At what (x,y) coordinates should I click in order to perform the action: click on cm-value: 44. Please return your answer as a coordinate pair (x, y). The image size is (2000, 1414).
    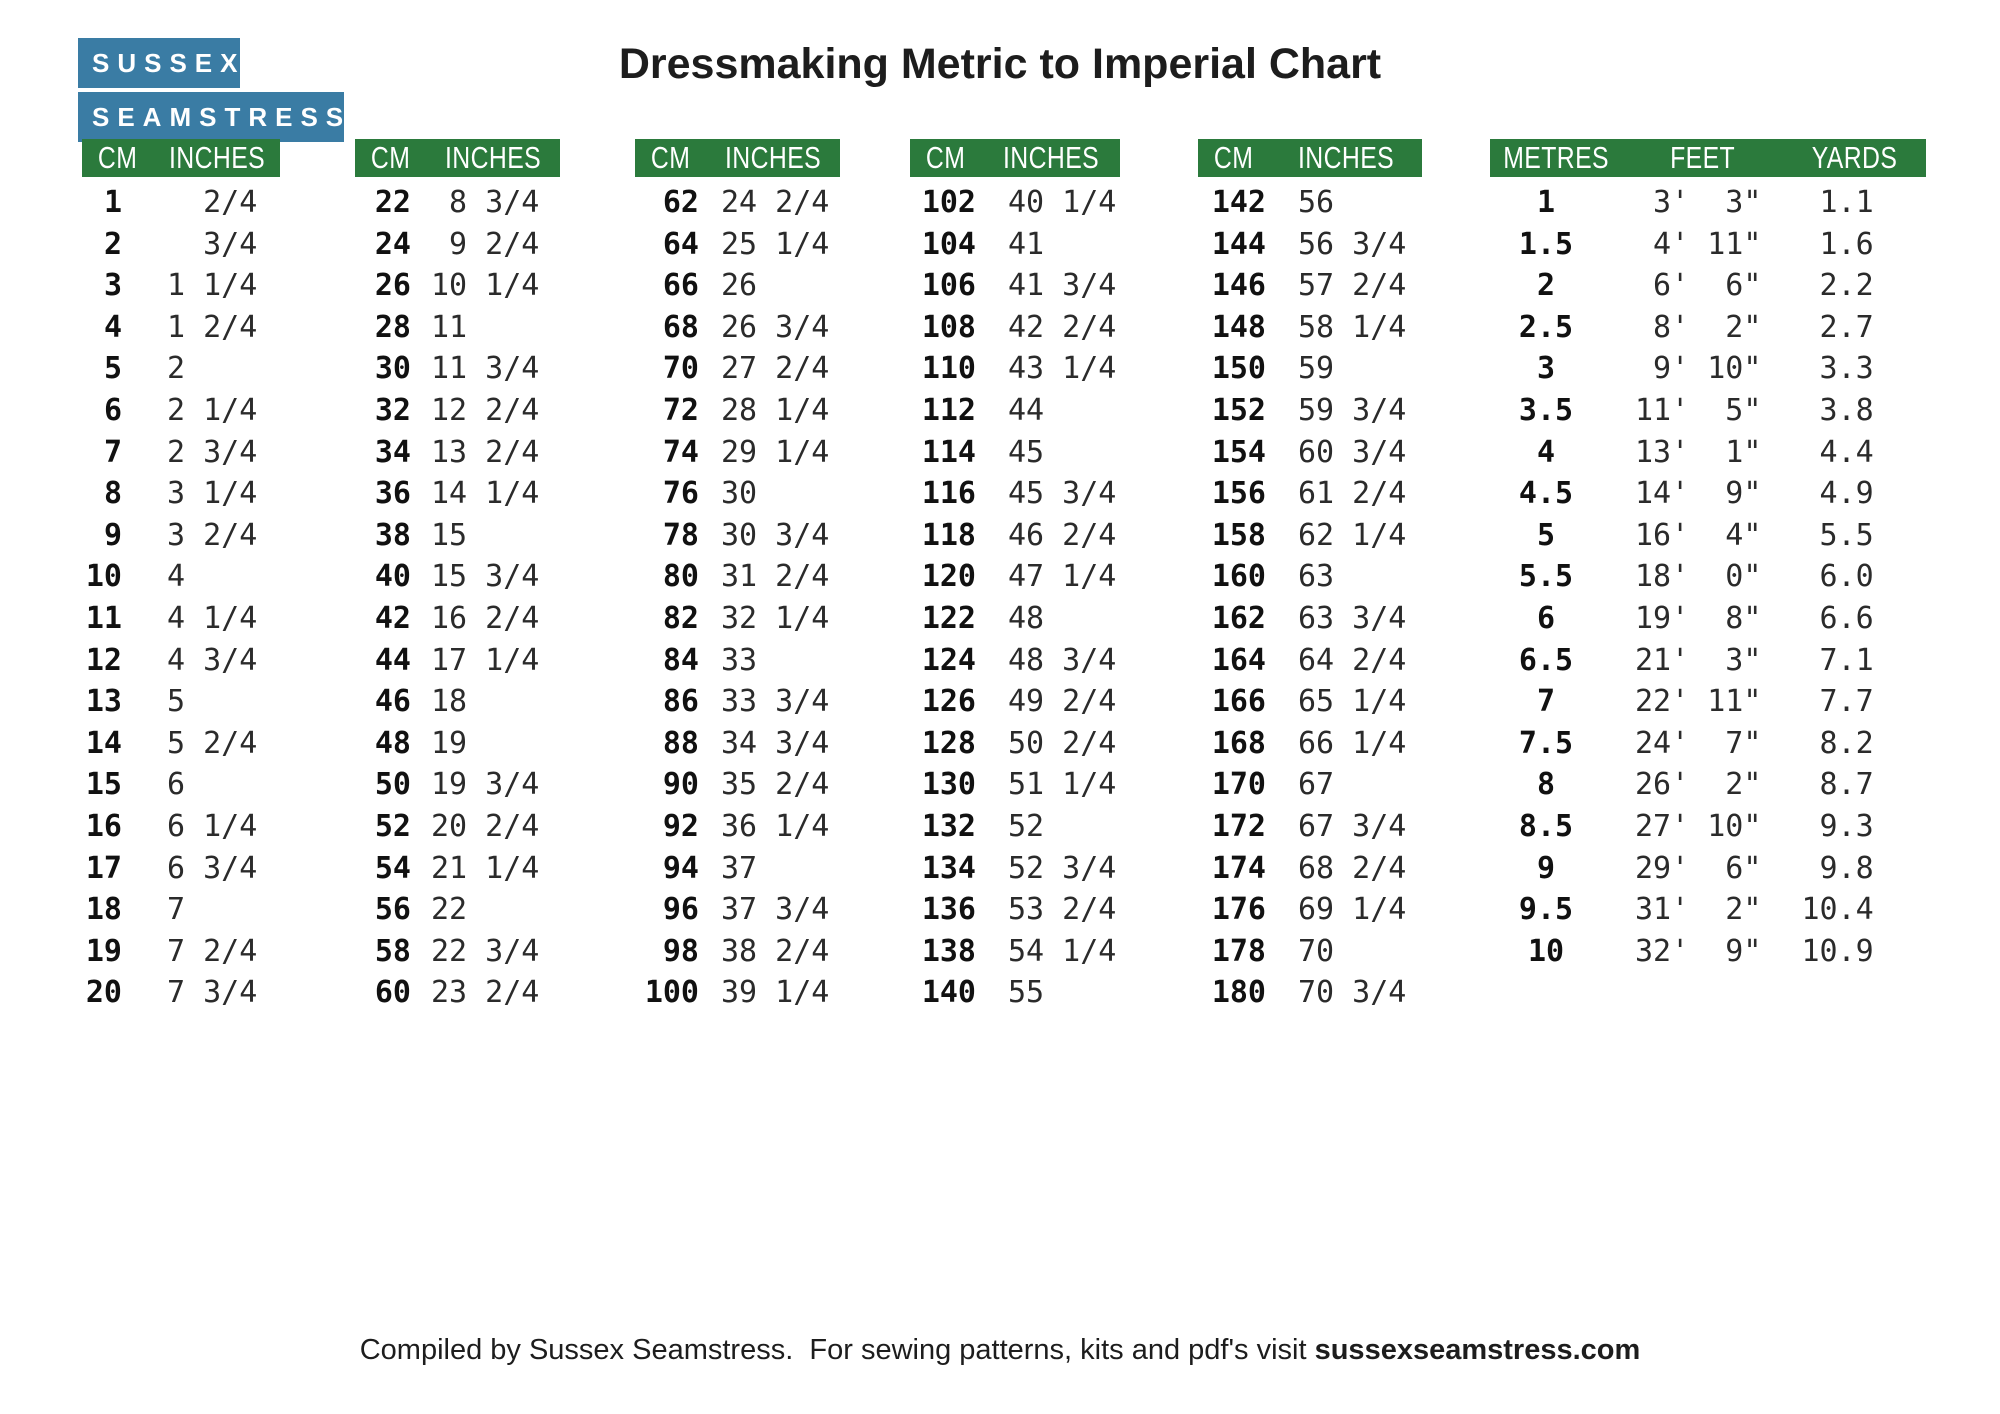
    Looking at the image, I should click on (392, 660).